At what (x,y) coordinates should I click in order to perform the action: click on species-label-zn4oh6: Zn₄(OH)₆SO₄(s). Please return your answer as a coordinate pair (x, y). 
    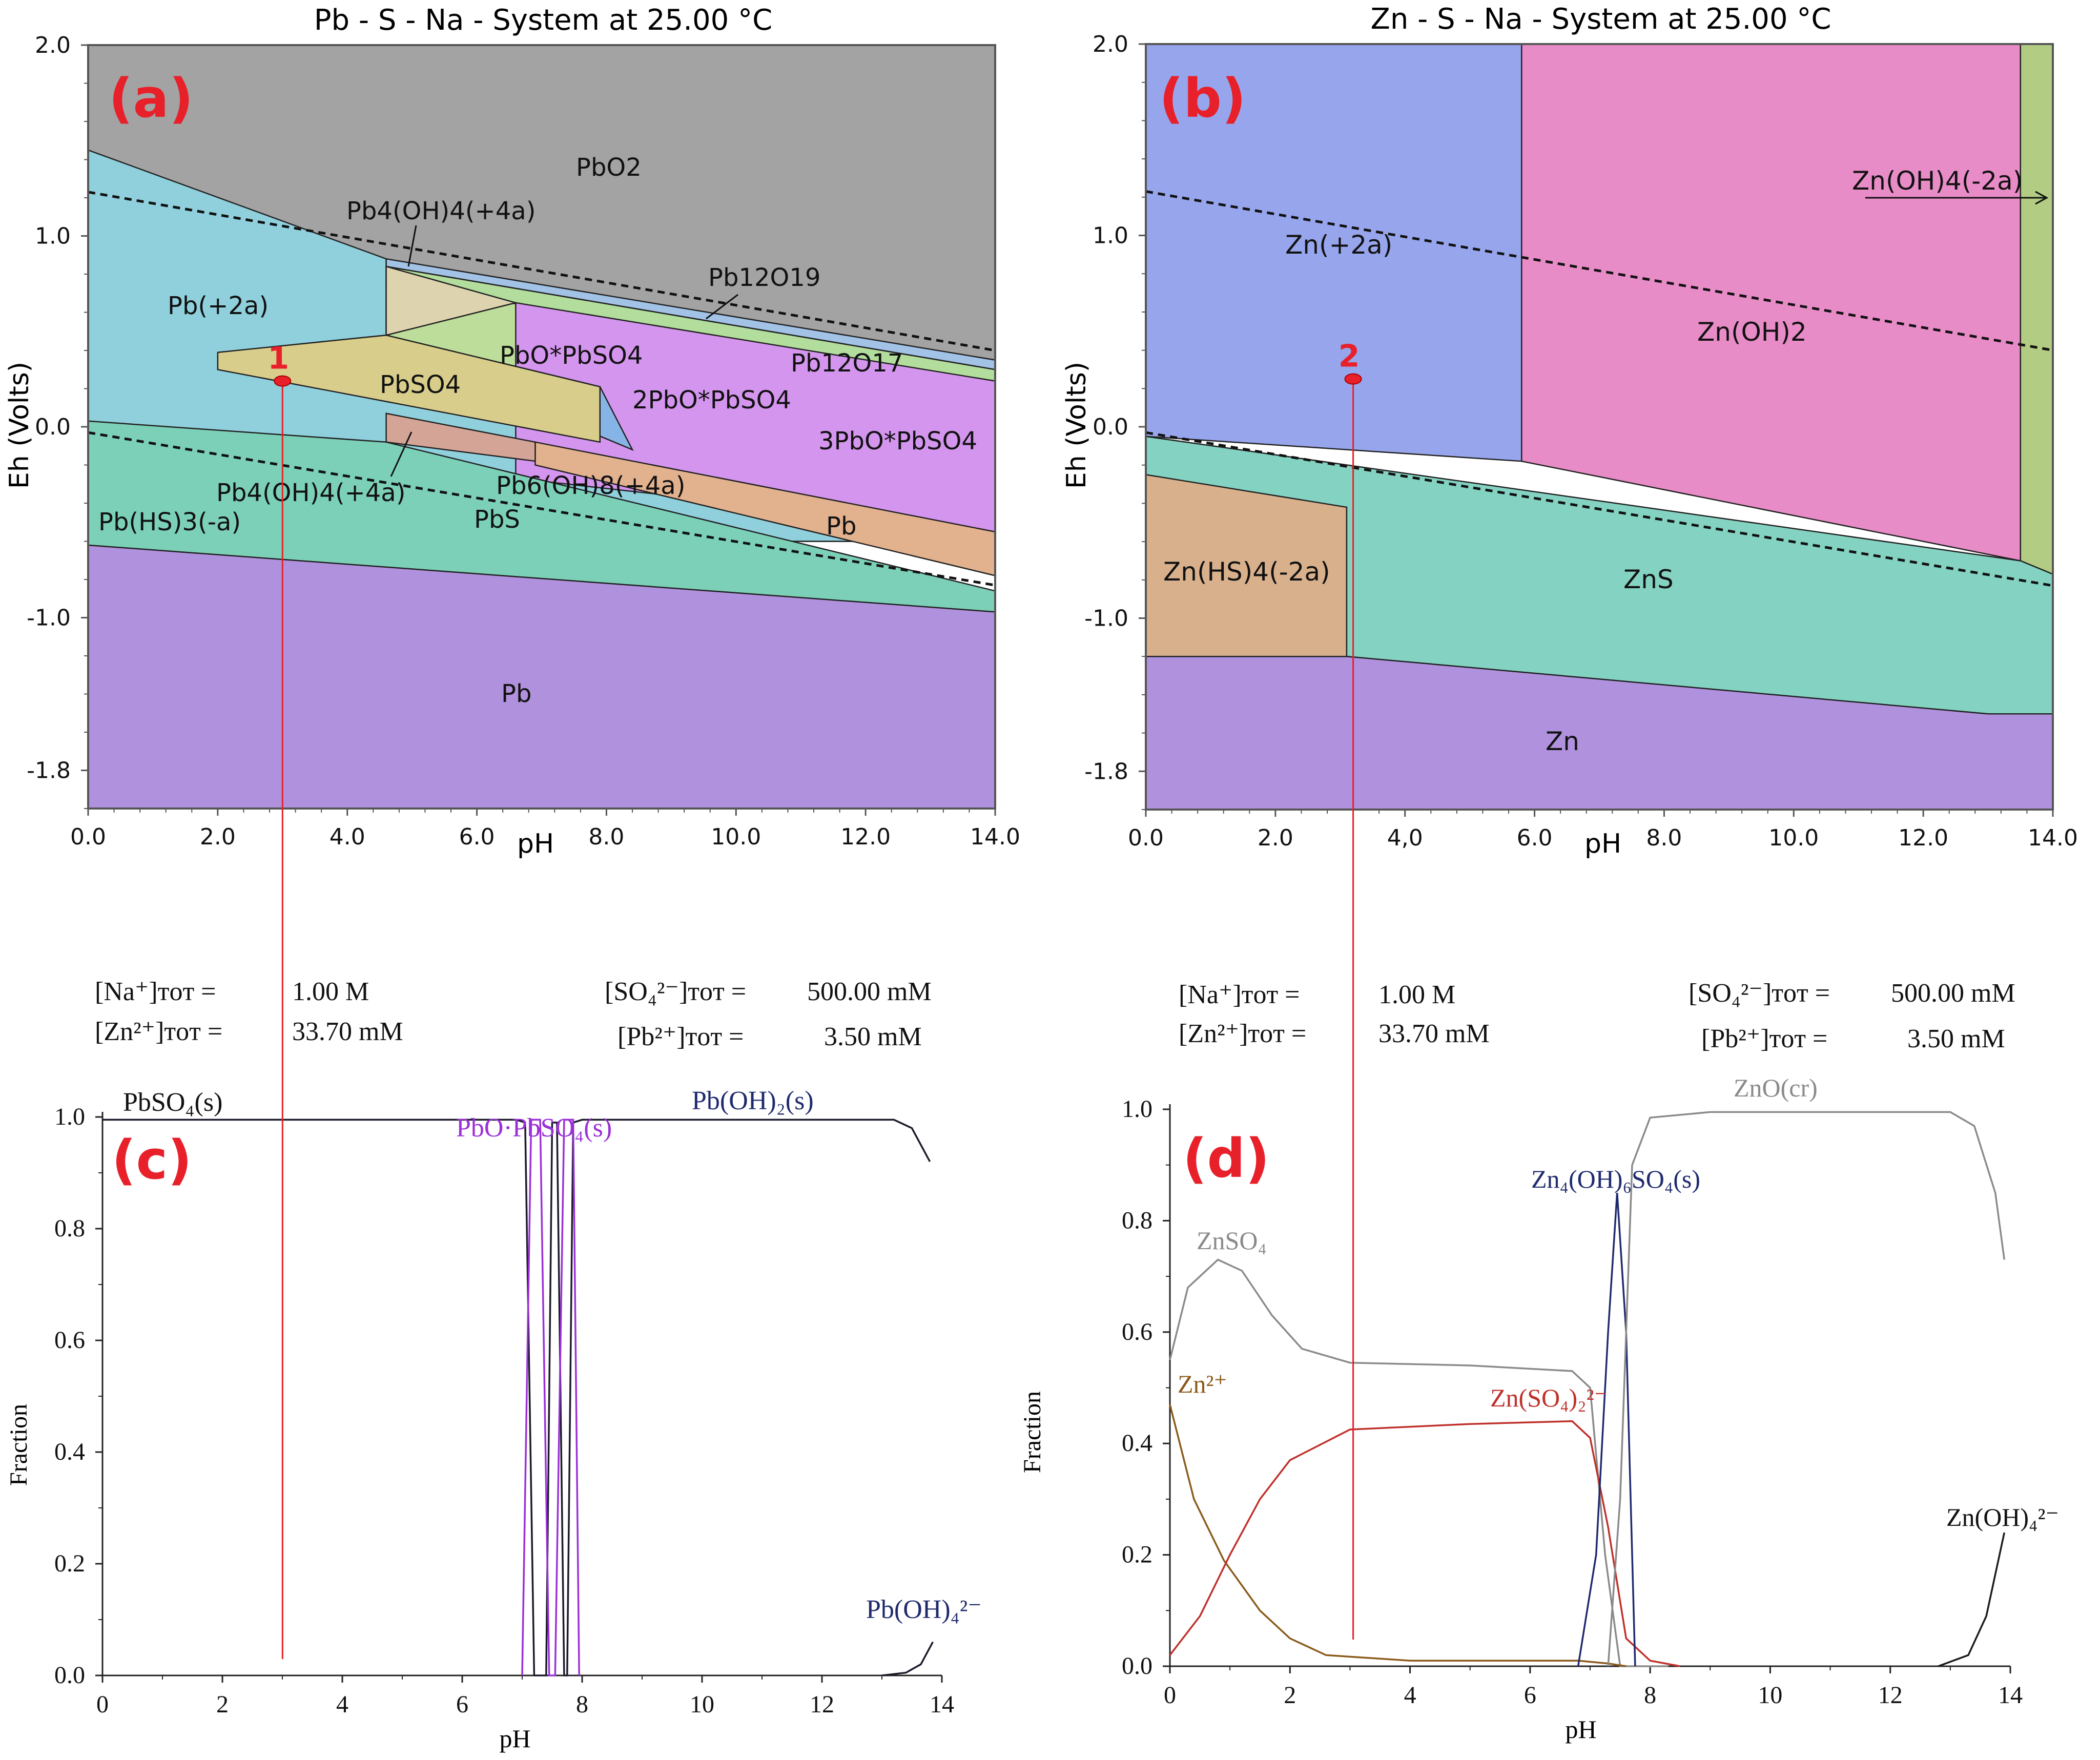
    Looking at the image, I should click on (1615, 1179).